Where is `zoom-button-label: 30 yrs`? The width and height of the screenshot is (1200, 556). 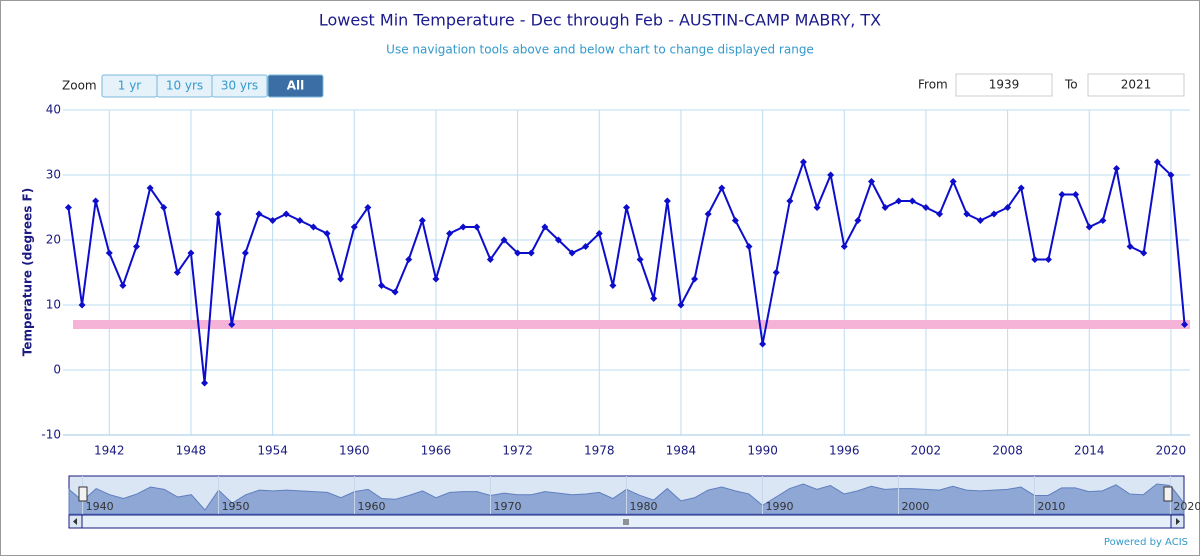
zoom-button-label: 30 yrs is located at coordinates (239, 86).